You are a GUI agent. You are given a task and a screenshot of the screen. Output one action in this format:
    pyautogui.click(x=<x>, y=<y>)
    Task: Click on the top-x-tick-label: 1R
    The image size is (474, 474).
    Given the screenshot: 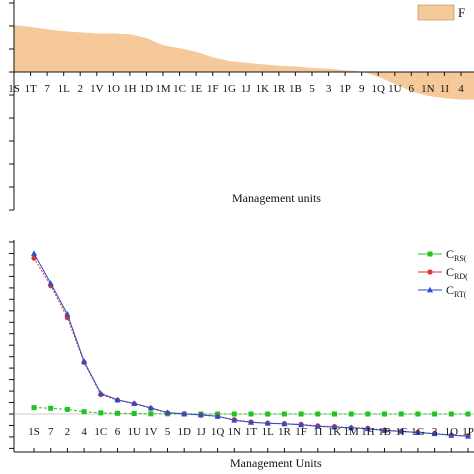 What is the action you would take?
    pyautogui.click(x=279, y=89)
    